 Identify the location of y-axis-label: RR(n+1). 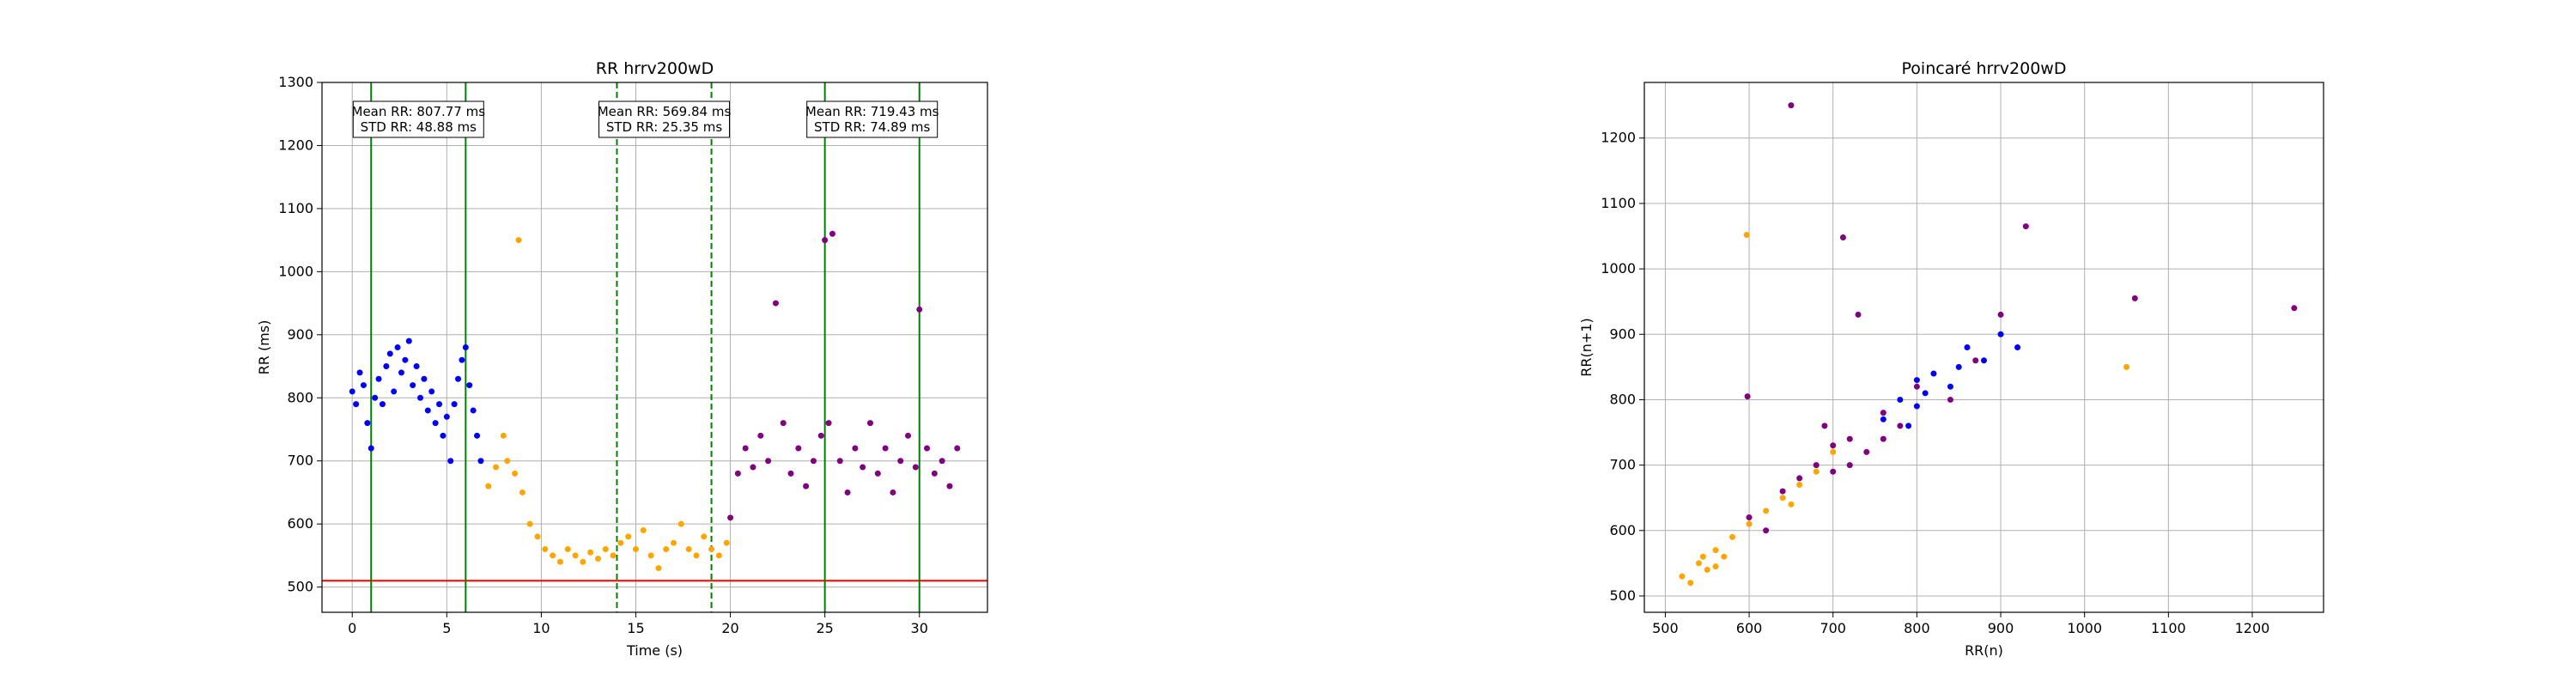
(1587, 347).